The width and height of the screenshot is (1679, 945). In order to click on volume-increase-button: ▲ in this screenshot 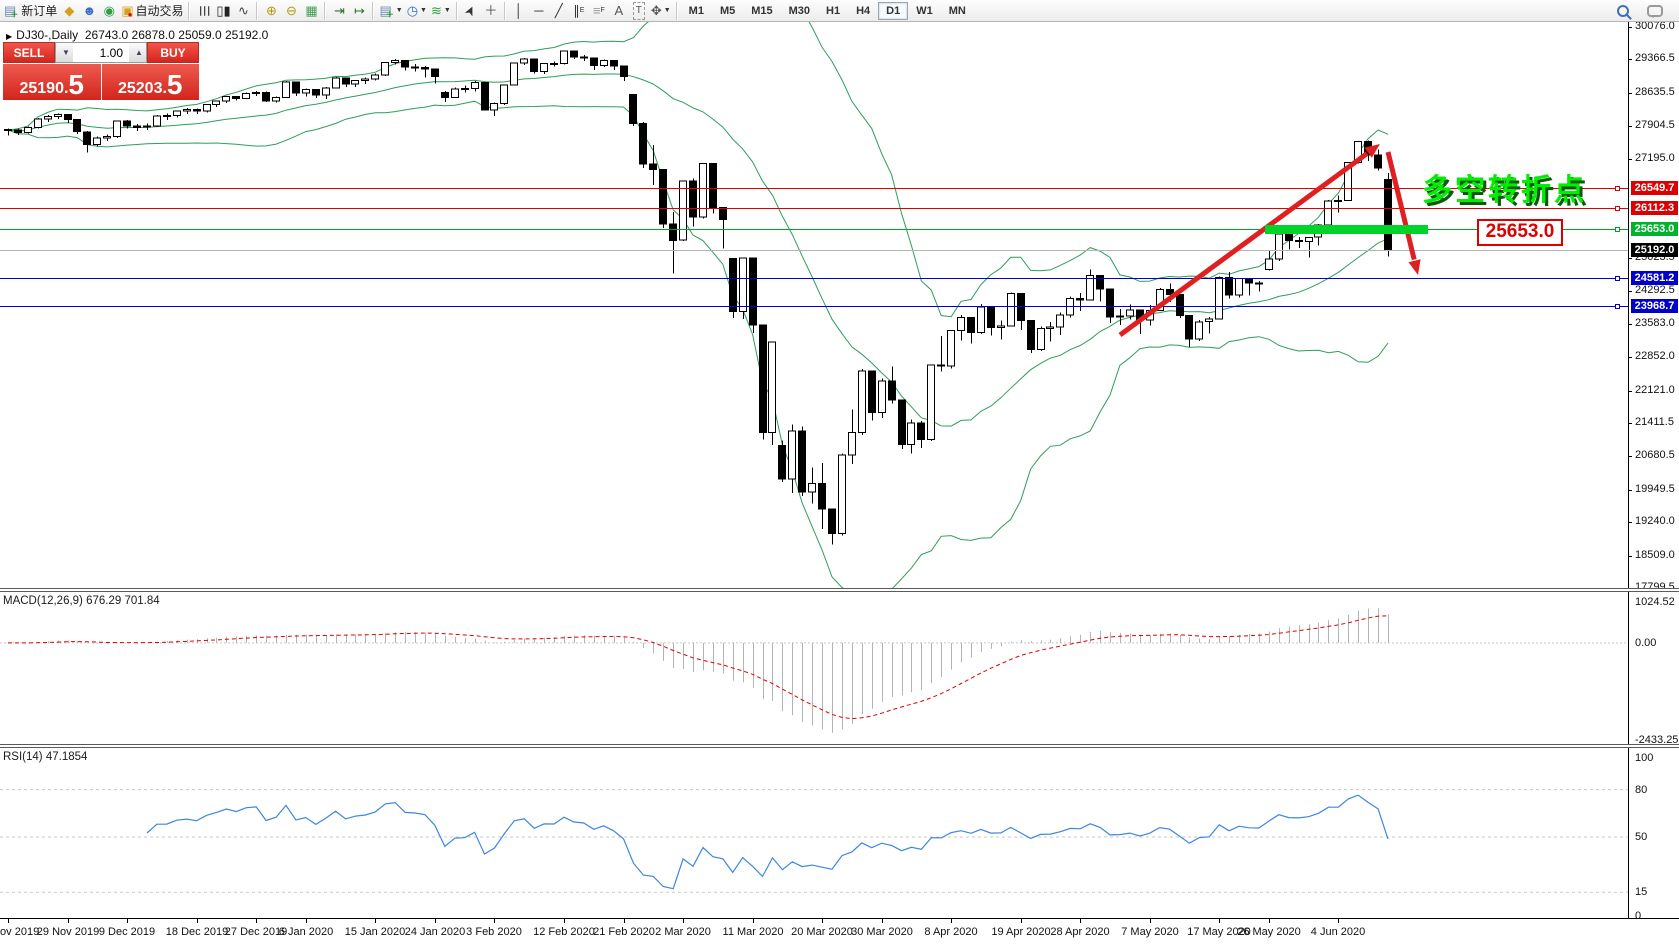, I will do `click(137, 52)`.